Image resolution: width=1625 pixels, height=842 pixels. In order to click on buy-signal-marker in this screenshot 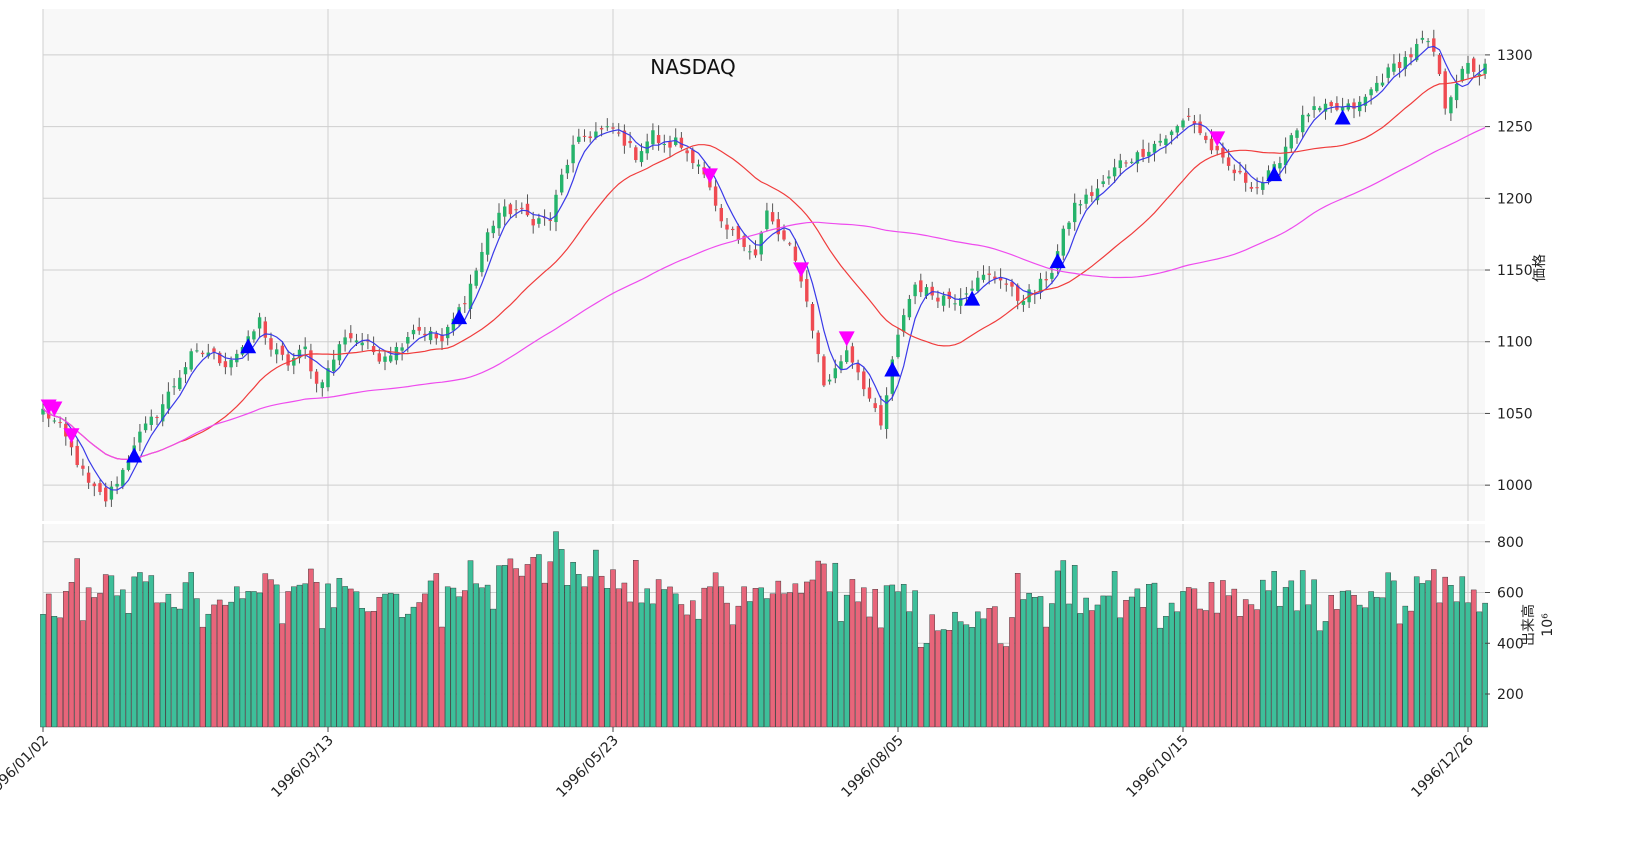, I will do `click(134, 455)`.